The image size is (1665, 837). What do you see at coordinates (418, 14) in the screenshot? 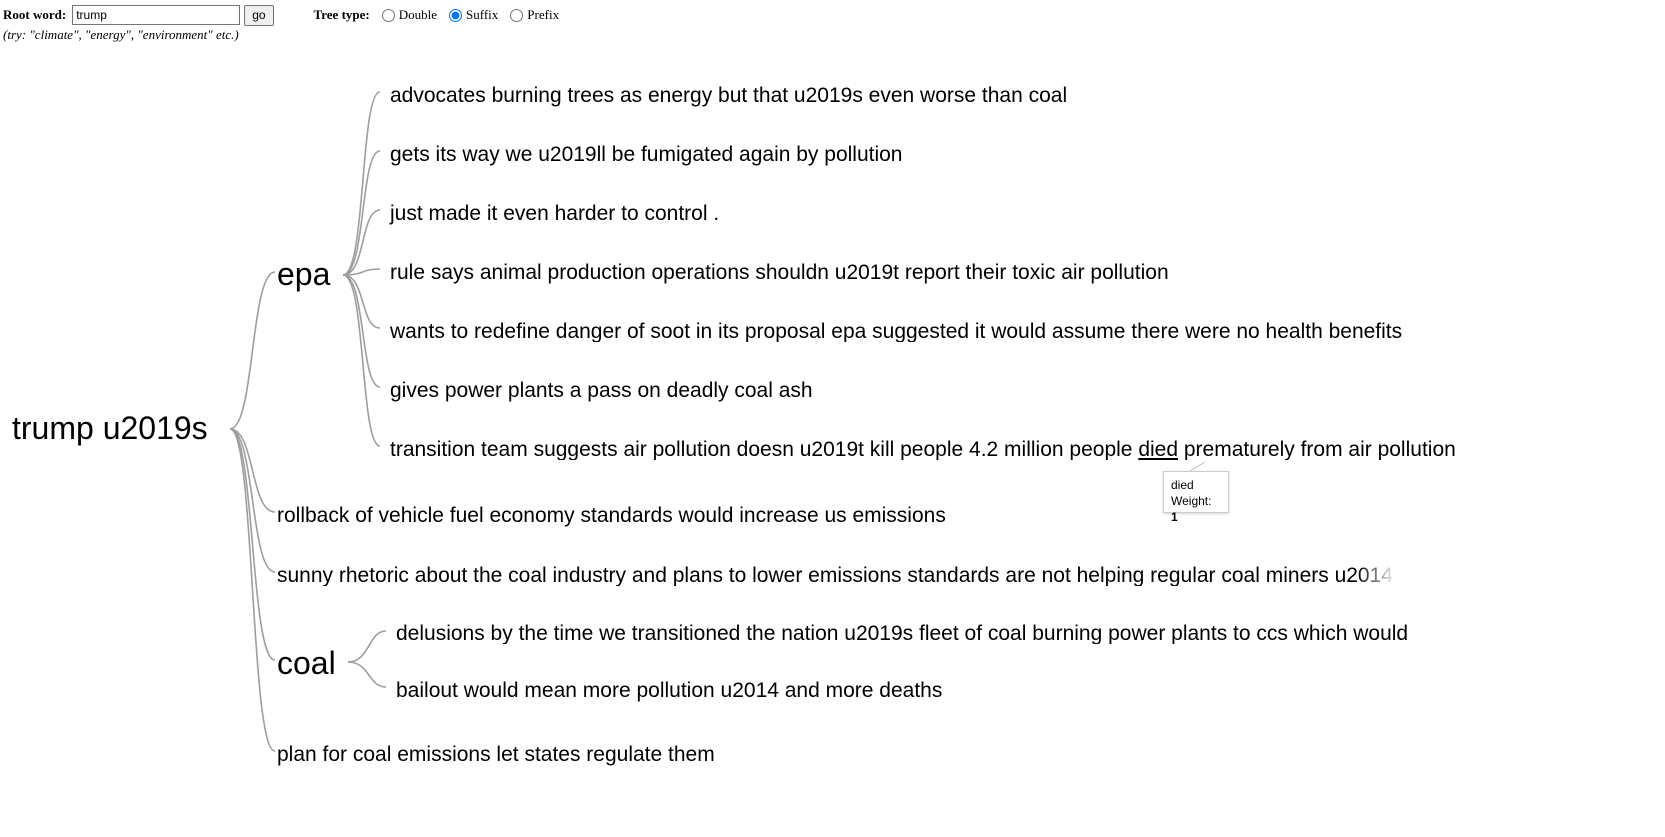
I see `radio-double-label: Double` at bounding box center [418, 14].